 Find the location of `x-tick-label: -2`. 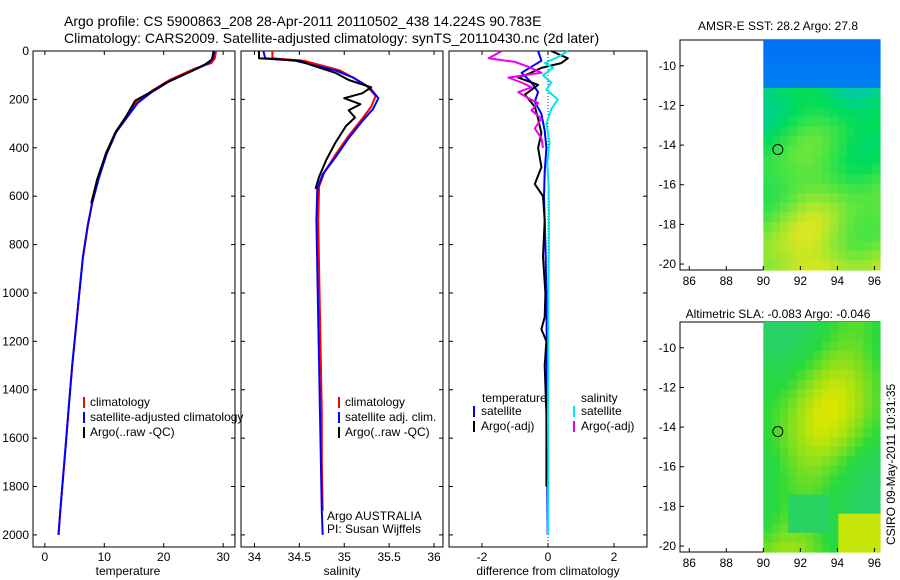

x-tick-label: -2 is located at coordinates (482, 557).